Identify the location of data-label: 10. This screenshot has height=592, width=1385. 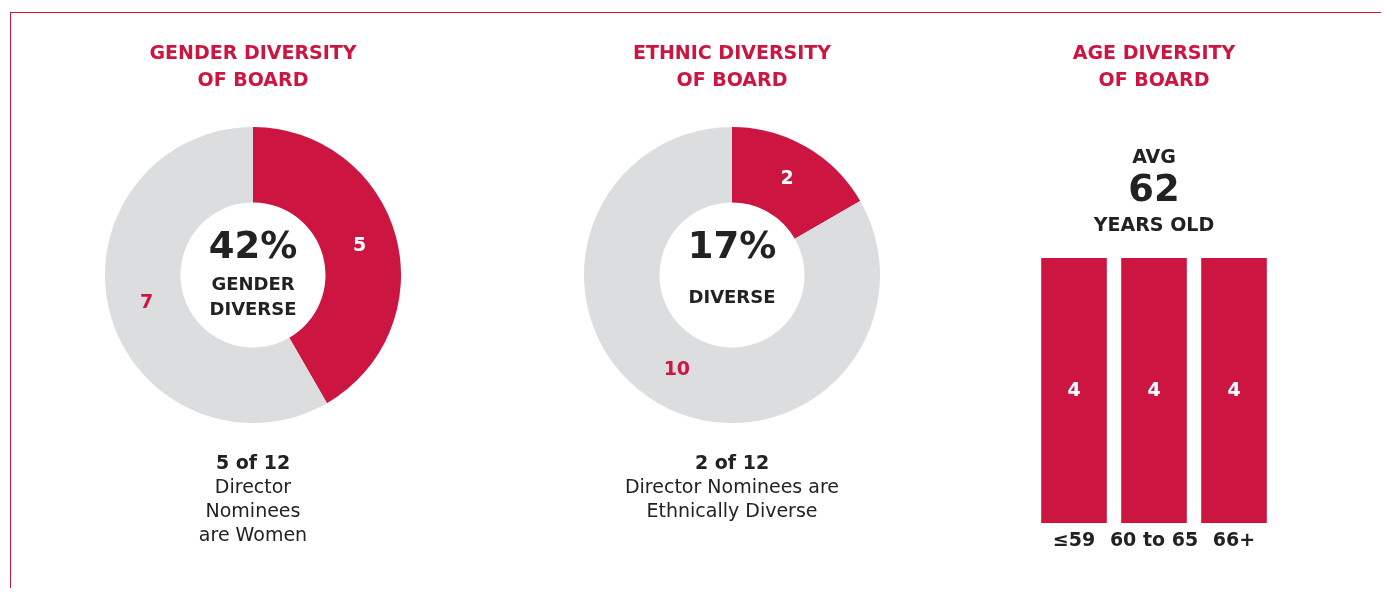
(677, 368).